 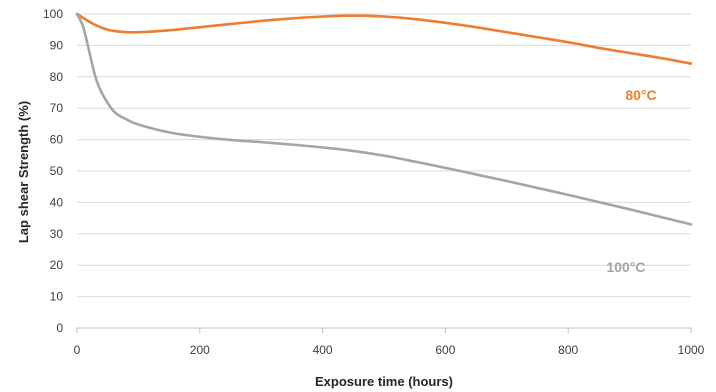 I want to click on y-tick-label: 70, so click(x=57, y=108).